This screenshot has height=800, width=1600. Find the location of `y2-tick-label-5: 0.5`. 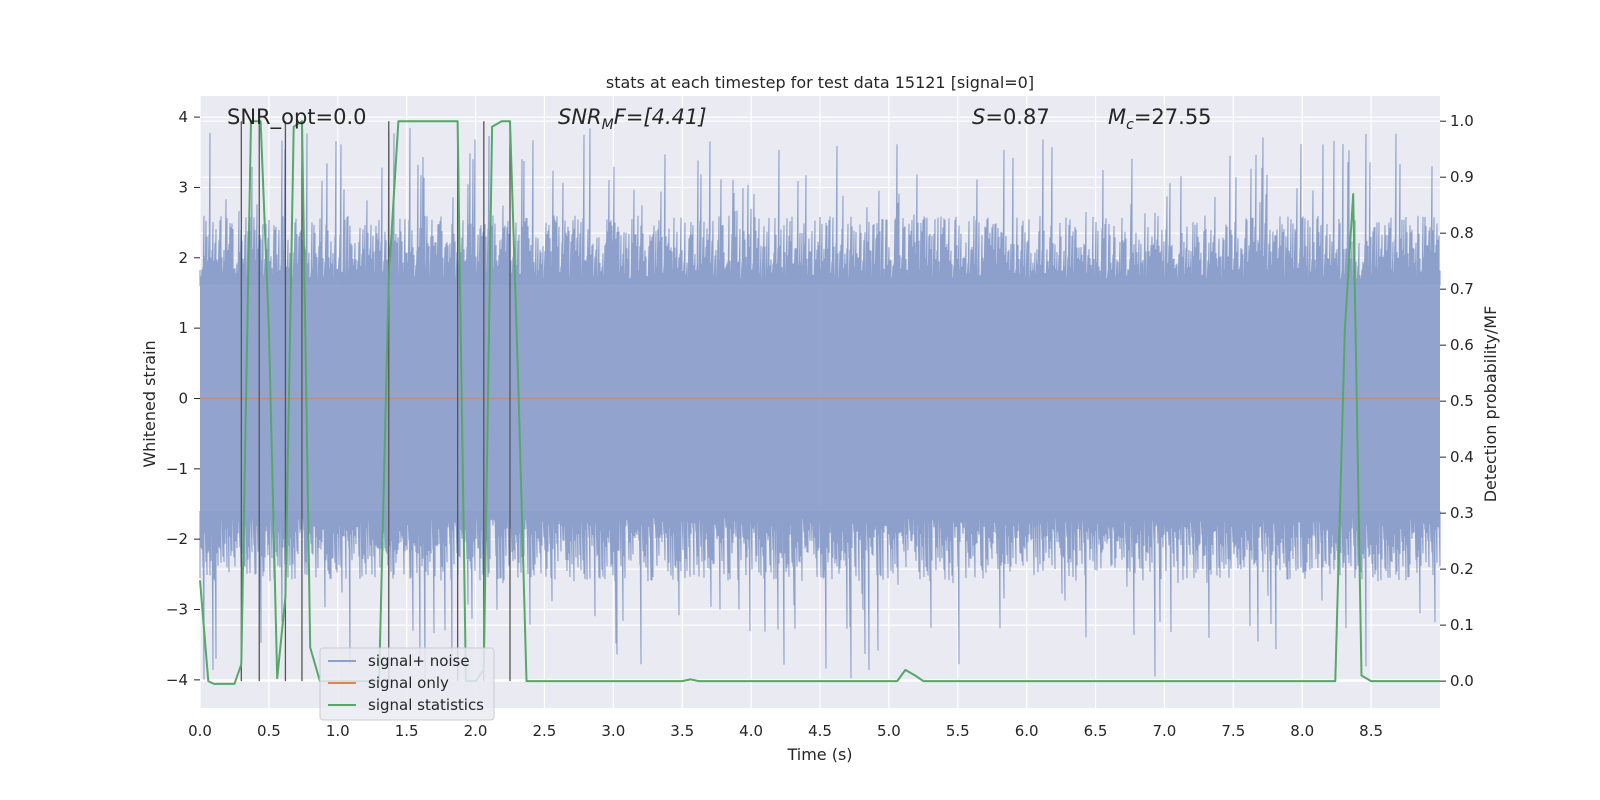

y2-tick-label-5: 0.5 is located at coordinates (1462, 401).